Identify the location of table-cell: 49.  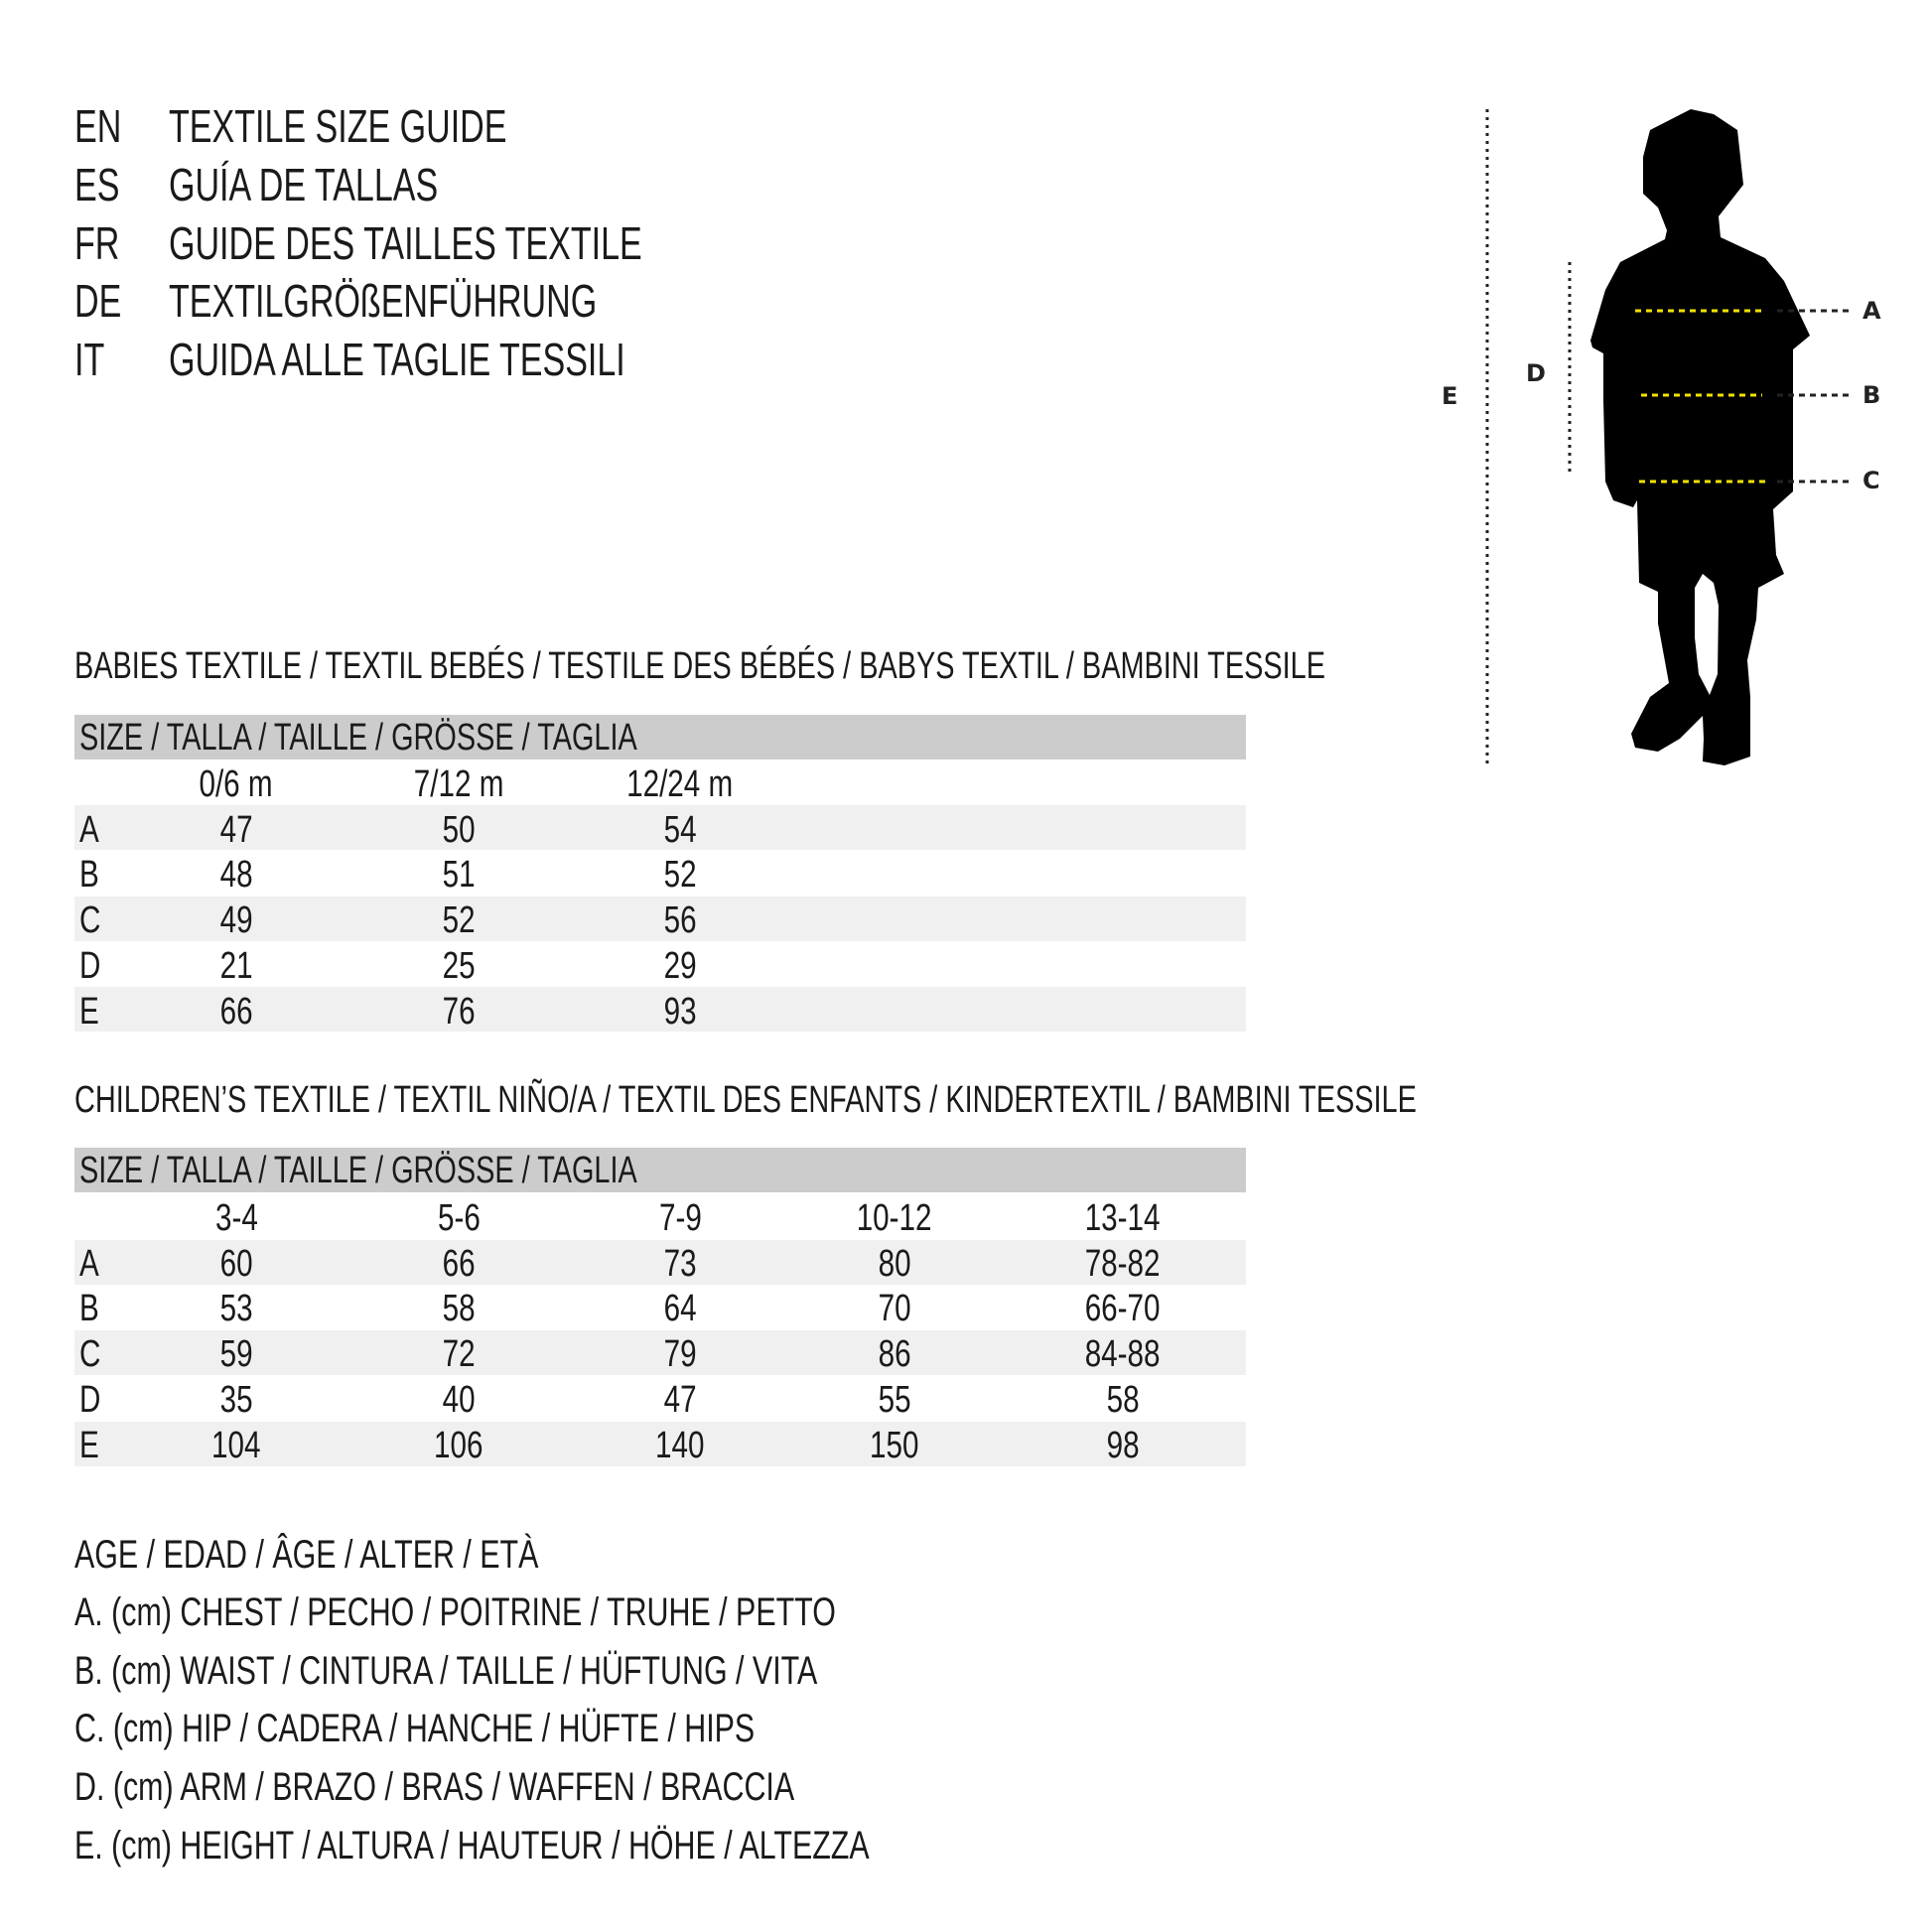
(236, 921).